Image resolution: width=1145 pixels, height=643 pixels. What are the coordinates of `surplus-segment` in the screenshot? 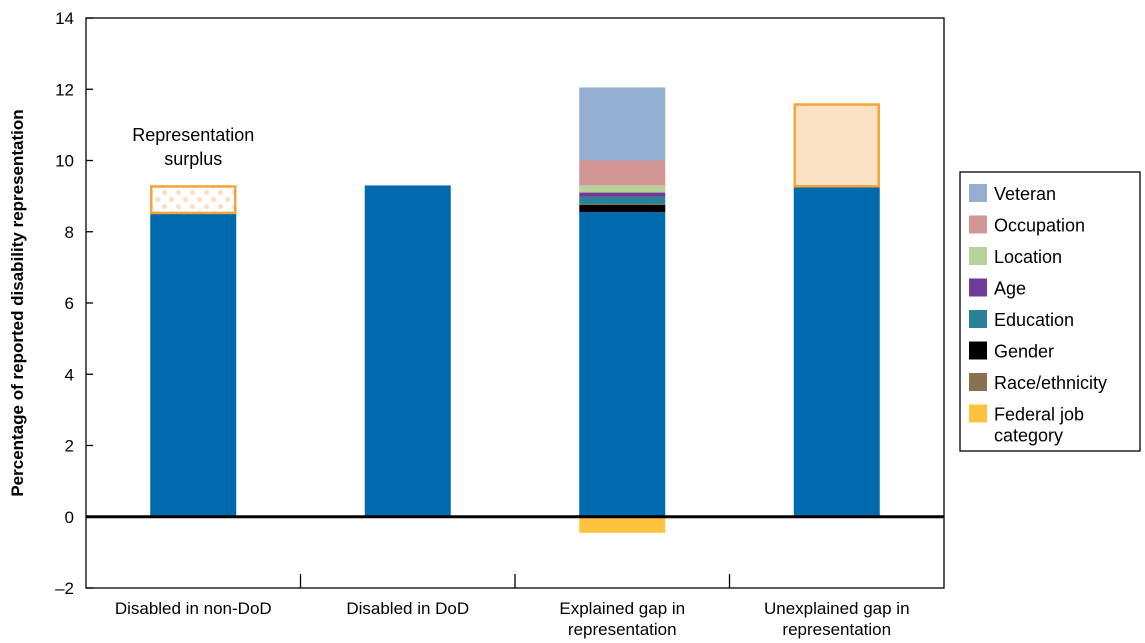 It's located at (193, 200).